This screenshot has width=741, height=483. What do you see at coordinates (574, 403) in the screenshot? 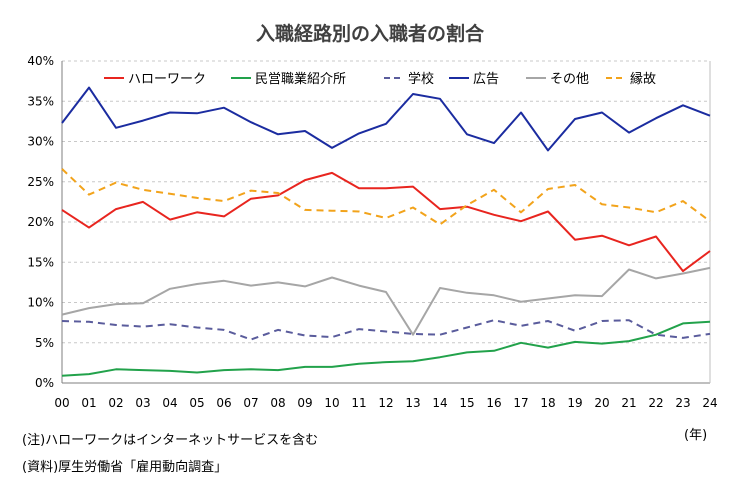
I see `x-tick-label: 19` at bounding box center [574, 403].